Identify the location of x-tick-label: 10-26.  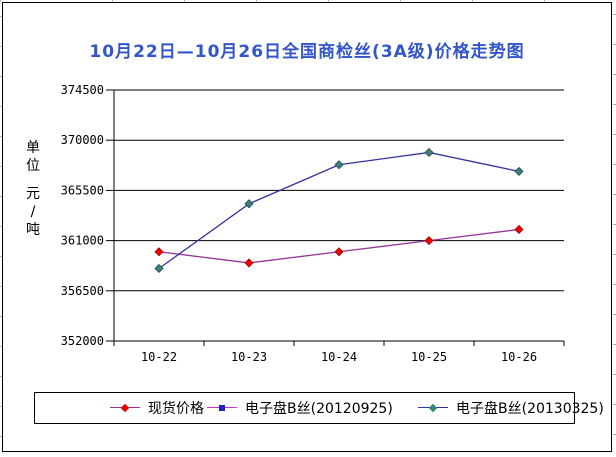
(519, 357).